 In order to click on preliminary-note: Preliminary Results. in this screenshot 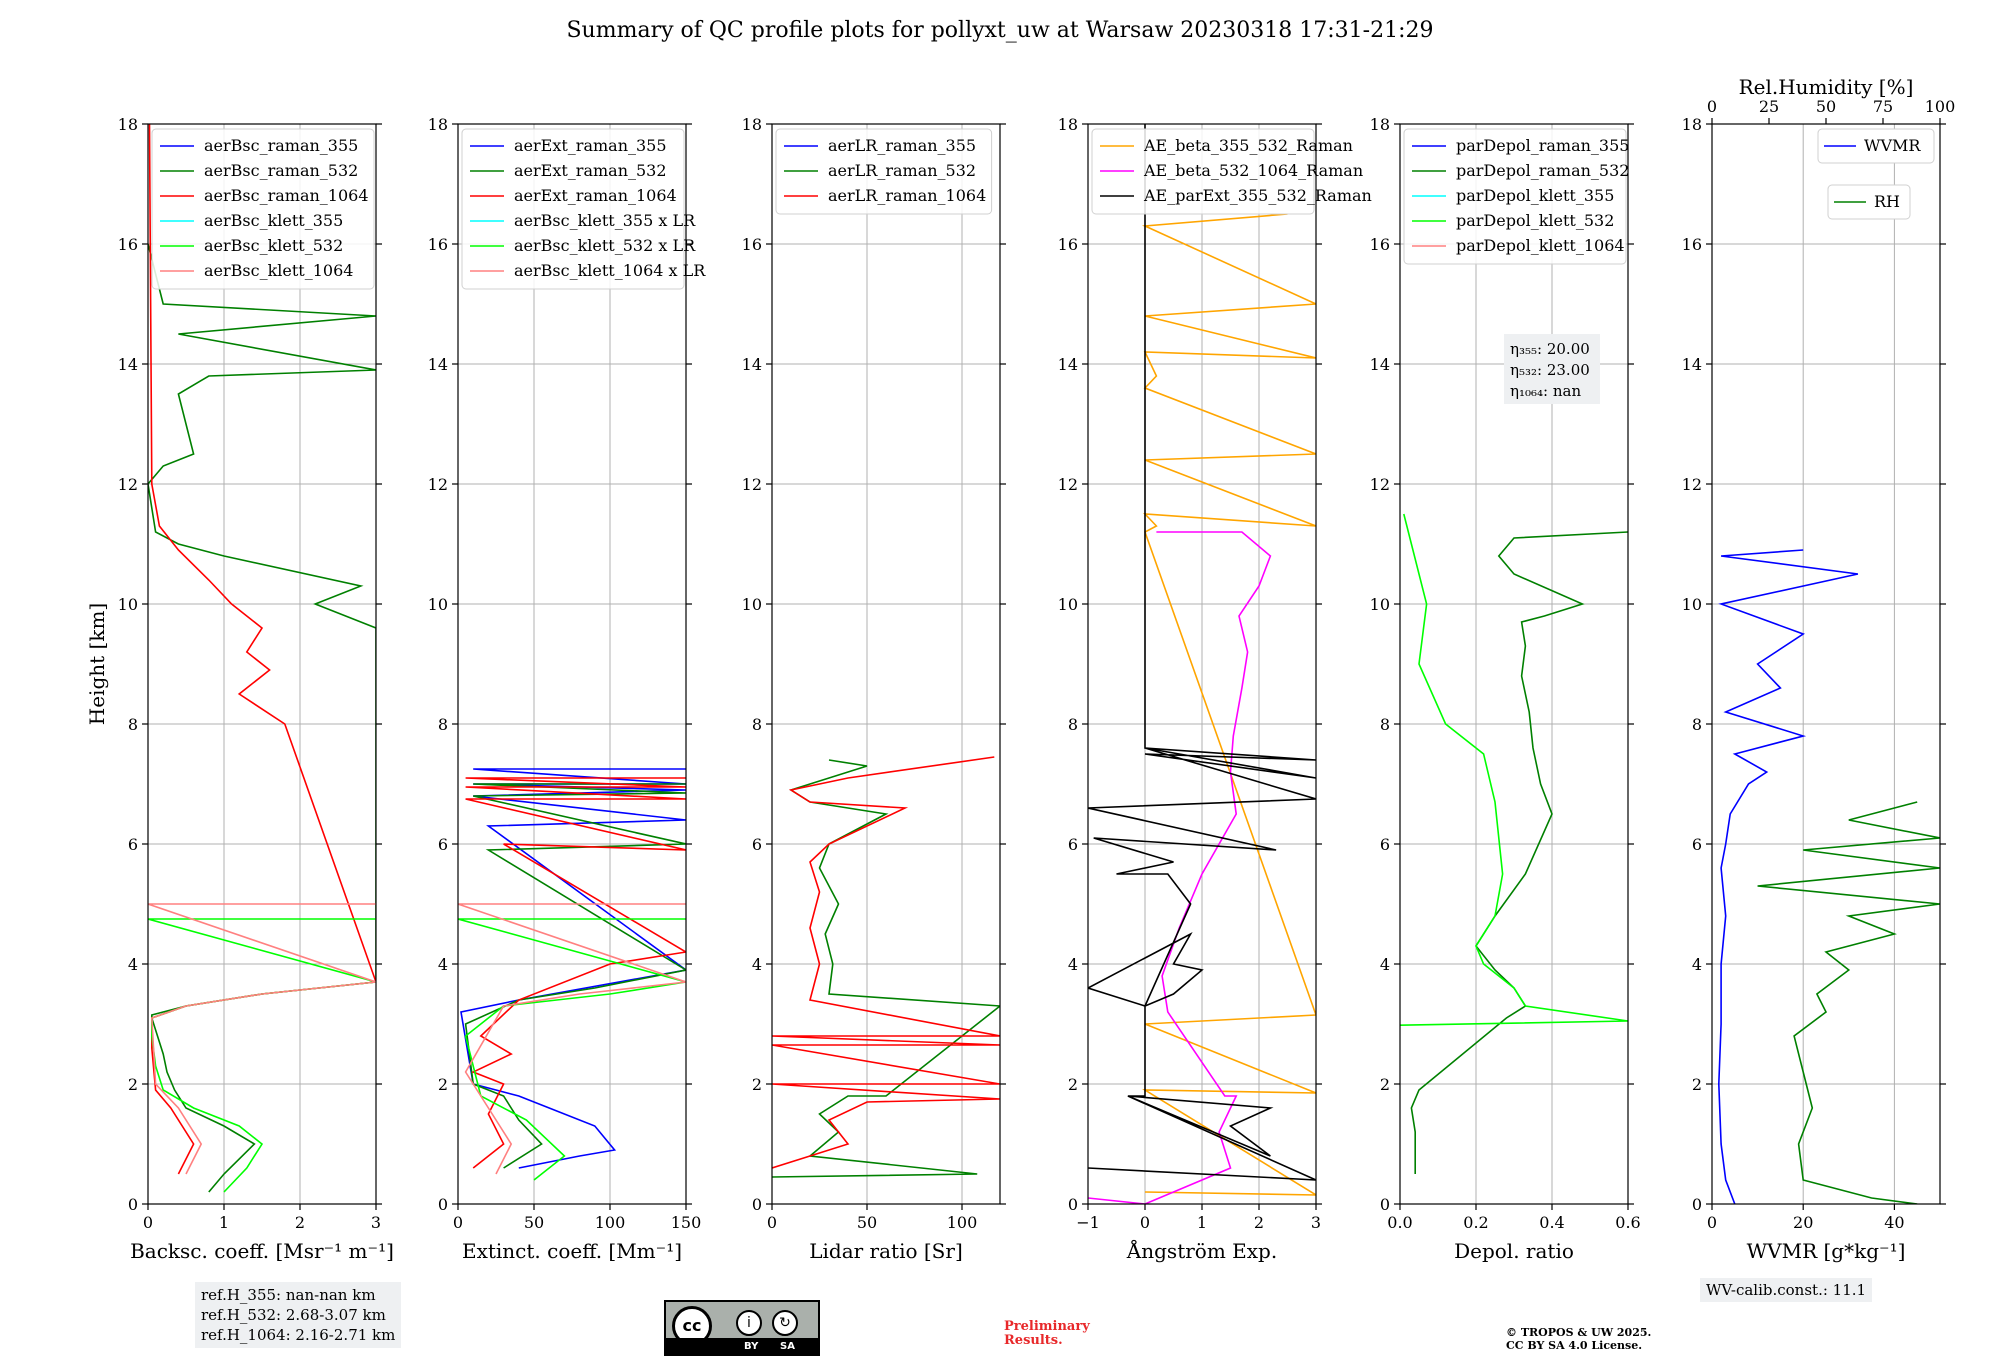, I will do `click(1047, 1334)`.